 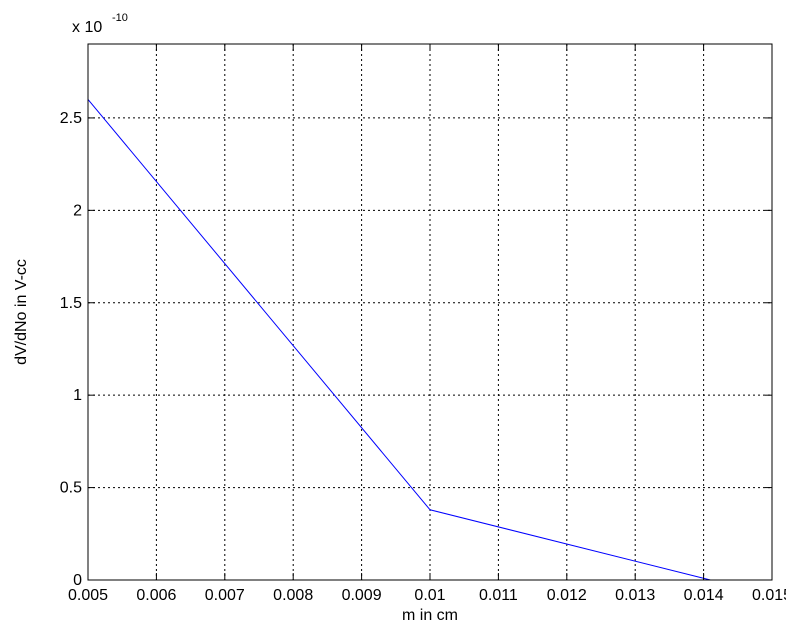 What do you see at coordinates (498, 595) in the screenshot?
I see `x-tick-label: 0.011` at bounding box center [498, 595].